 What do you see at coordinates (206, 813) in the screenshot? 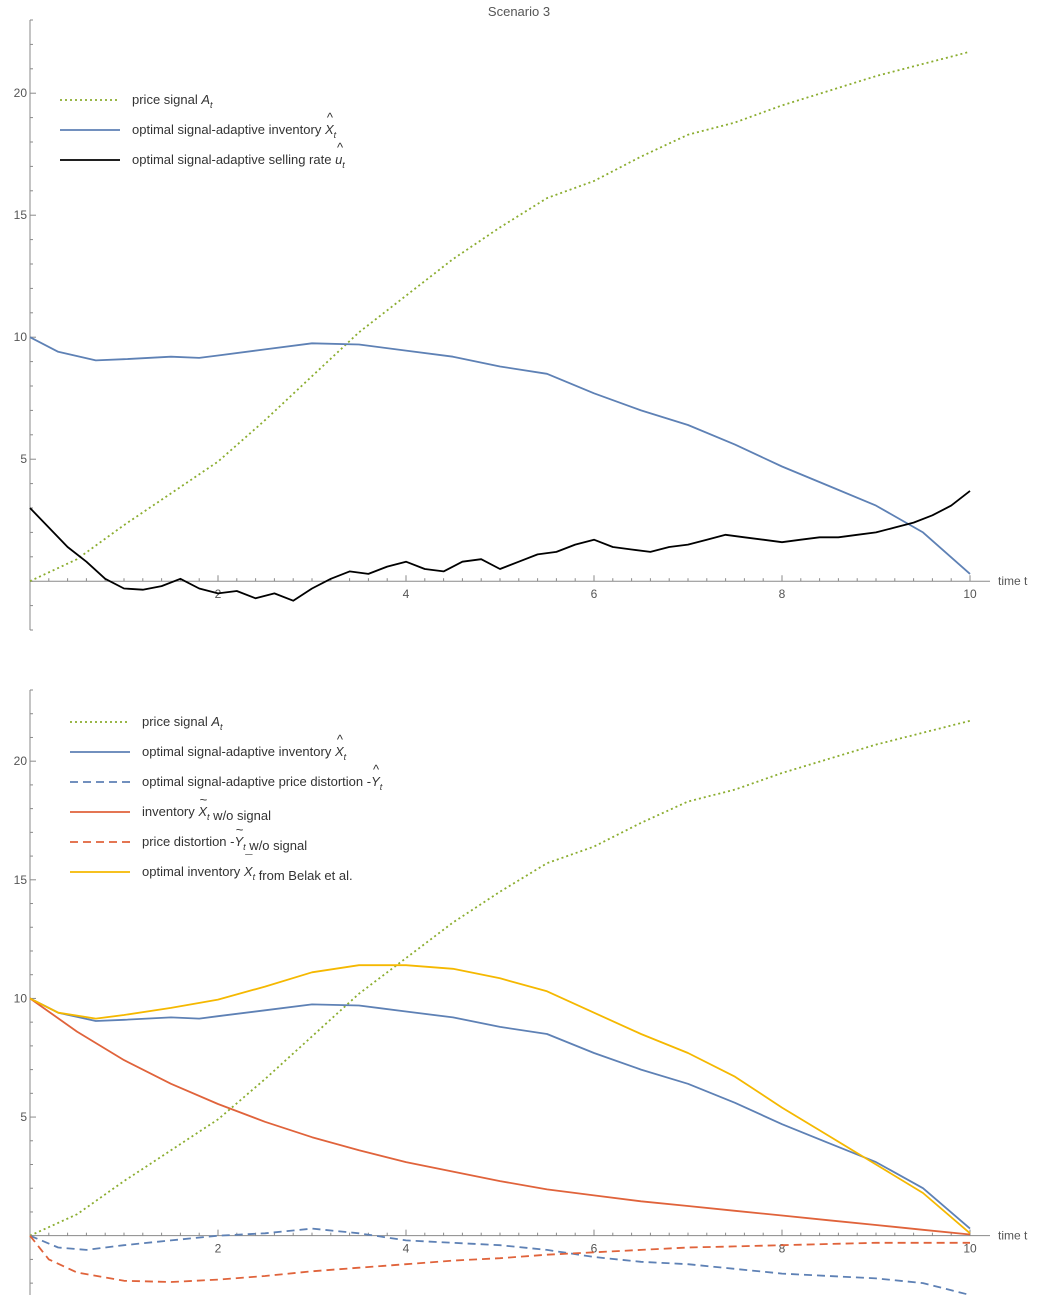
I see `legend-entry: inventory Xt w/o signal` at bounding box center [206, 813].